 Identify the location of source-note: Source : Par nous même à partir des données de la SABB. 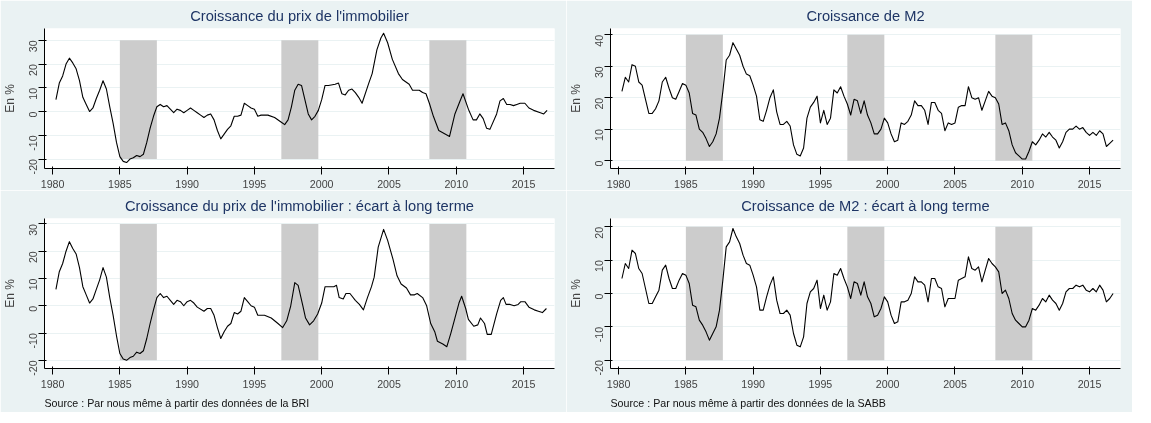
(748, 402).